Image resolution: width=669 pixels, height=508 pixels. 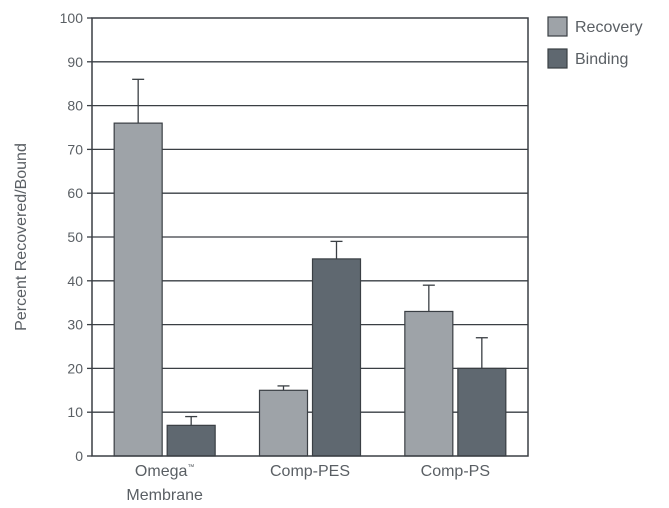 I want to click on y-tick-label: 100, so click(x=72, y=18).